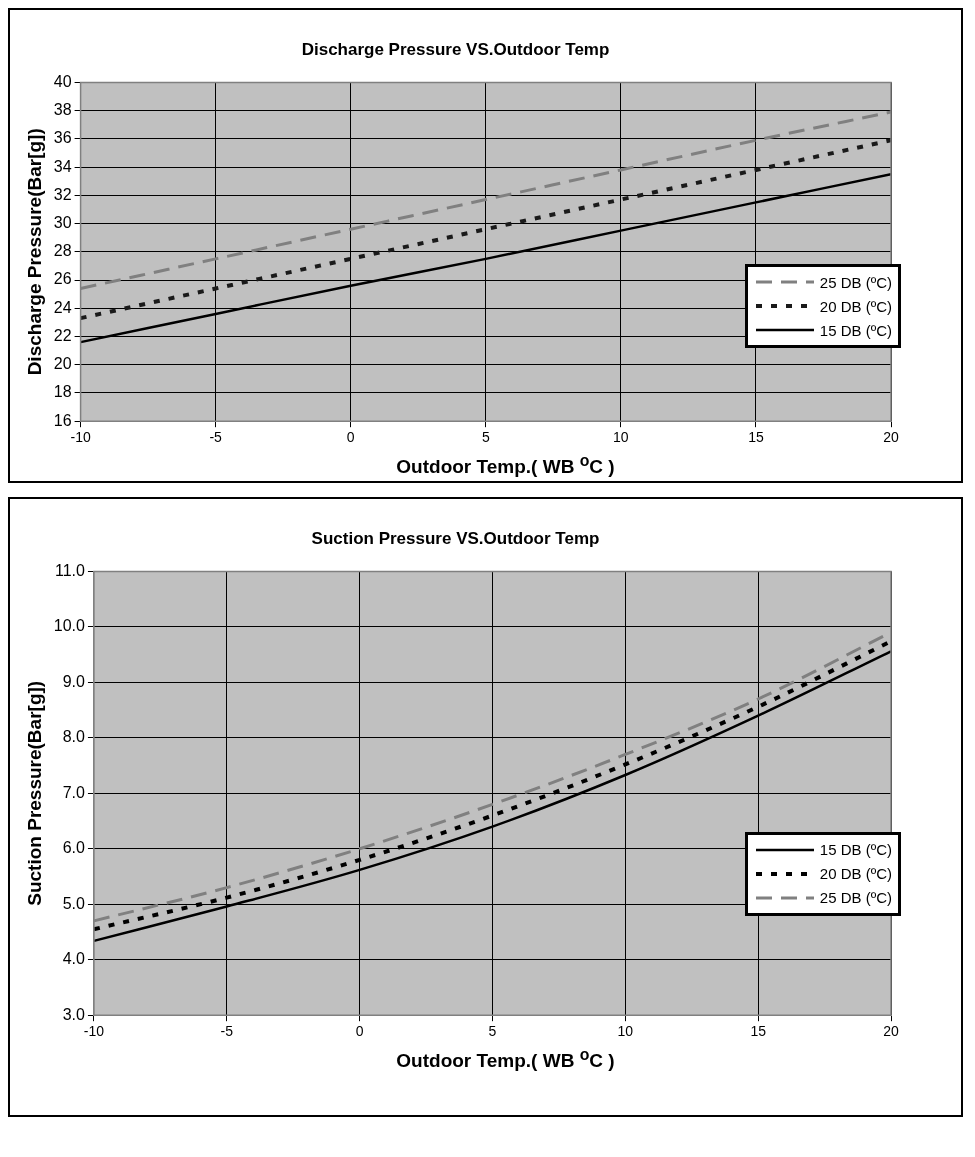 The width and height of the screenshot is (975, 1157). What do you see at coordinates (74, 903) in the screenshot?
I see `y-tick-label: 5.0` at bounding box center [74, 903].